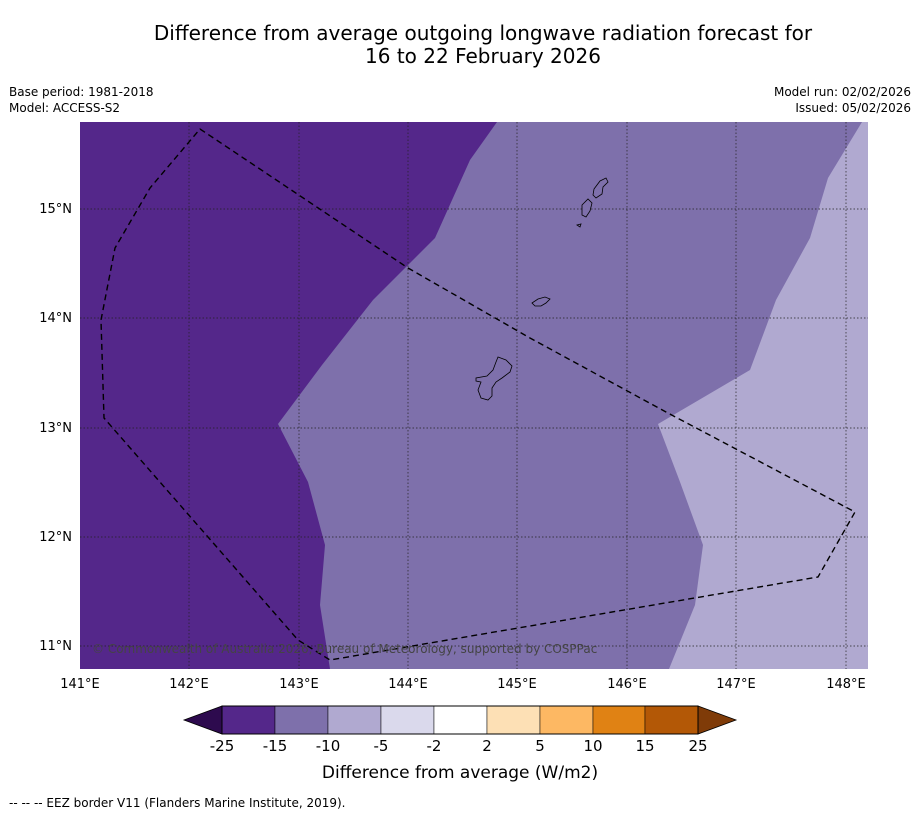 Image resolution: width=919 pixels, height=816 pixels. What do you see at coordinates (55, 209) in the screenshot?
I see `lat-tick-label: 15°N` at bounding box center [55, 209].